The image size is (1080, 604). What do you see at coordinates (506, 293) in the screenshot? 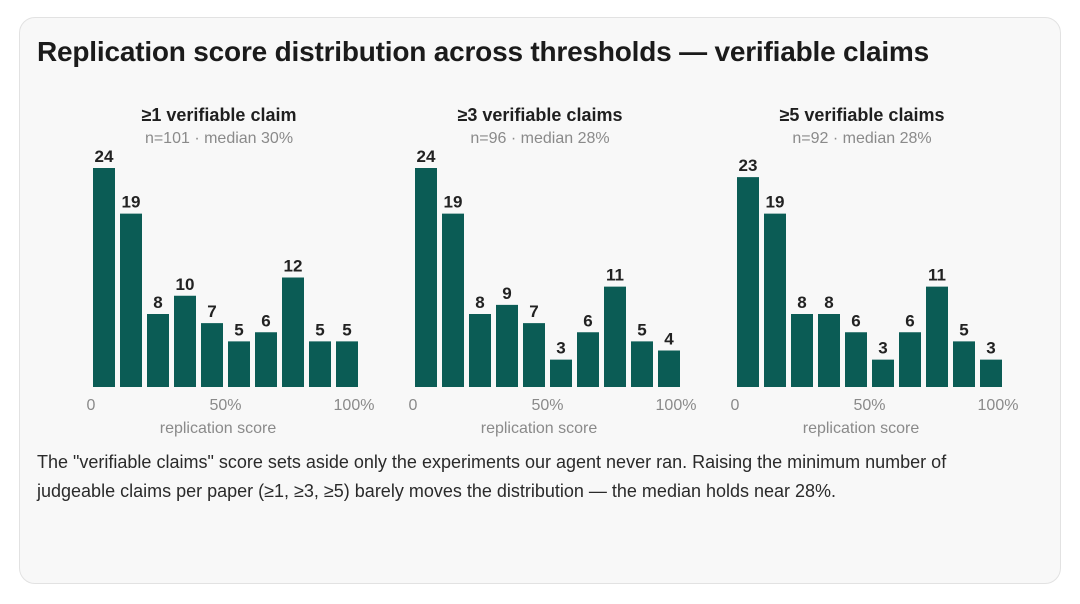
I see `panel-2-bar-label-4: 9` at bounding box center [506, 293].